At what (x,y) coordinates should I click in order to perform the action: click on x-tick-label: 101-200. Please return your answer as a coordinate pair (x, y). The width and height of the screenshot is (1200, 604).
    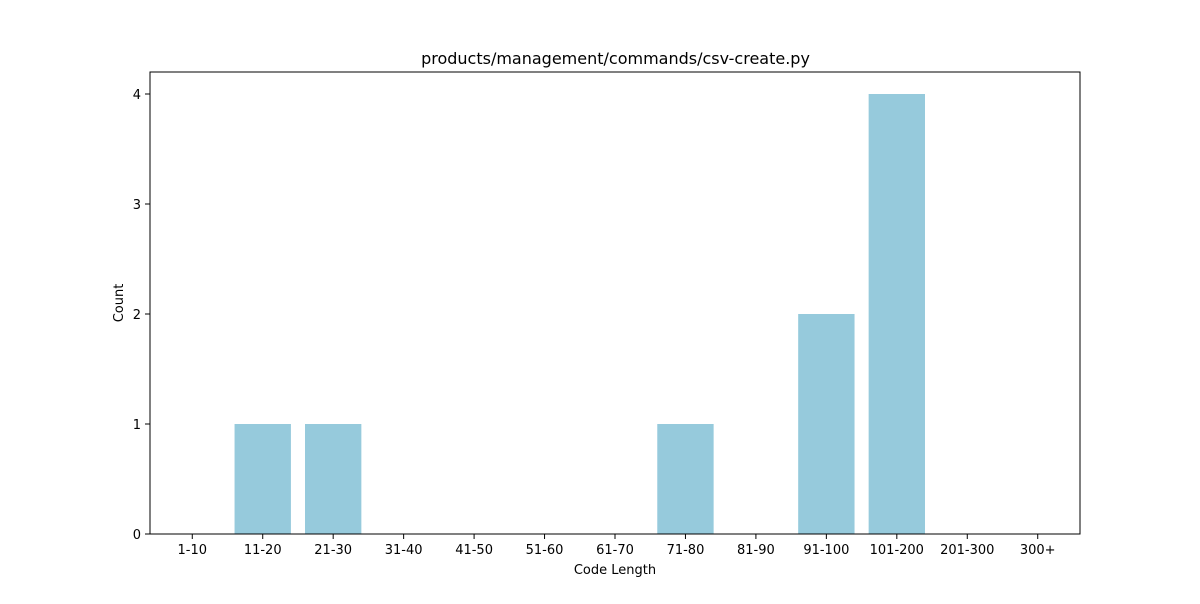
    Looking at the image, I should click on (897, 550).